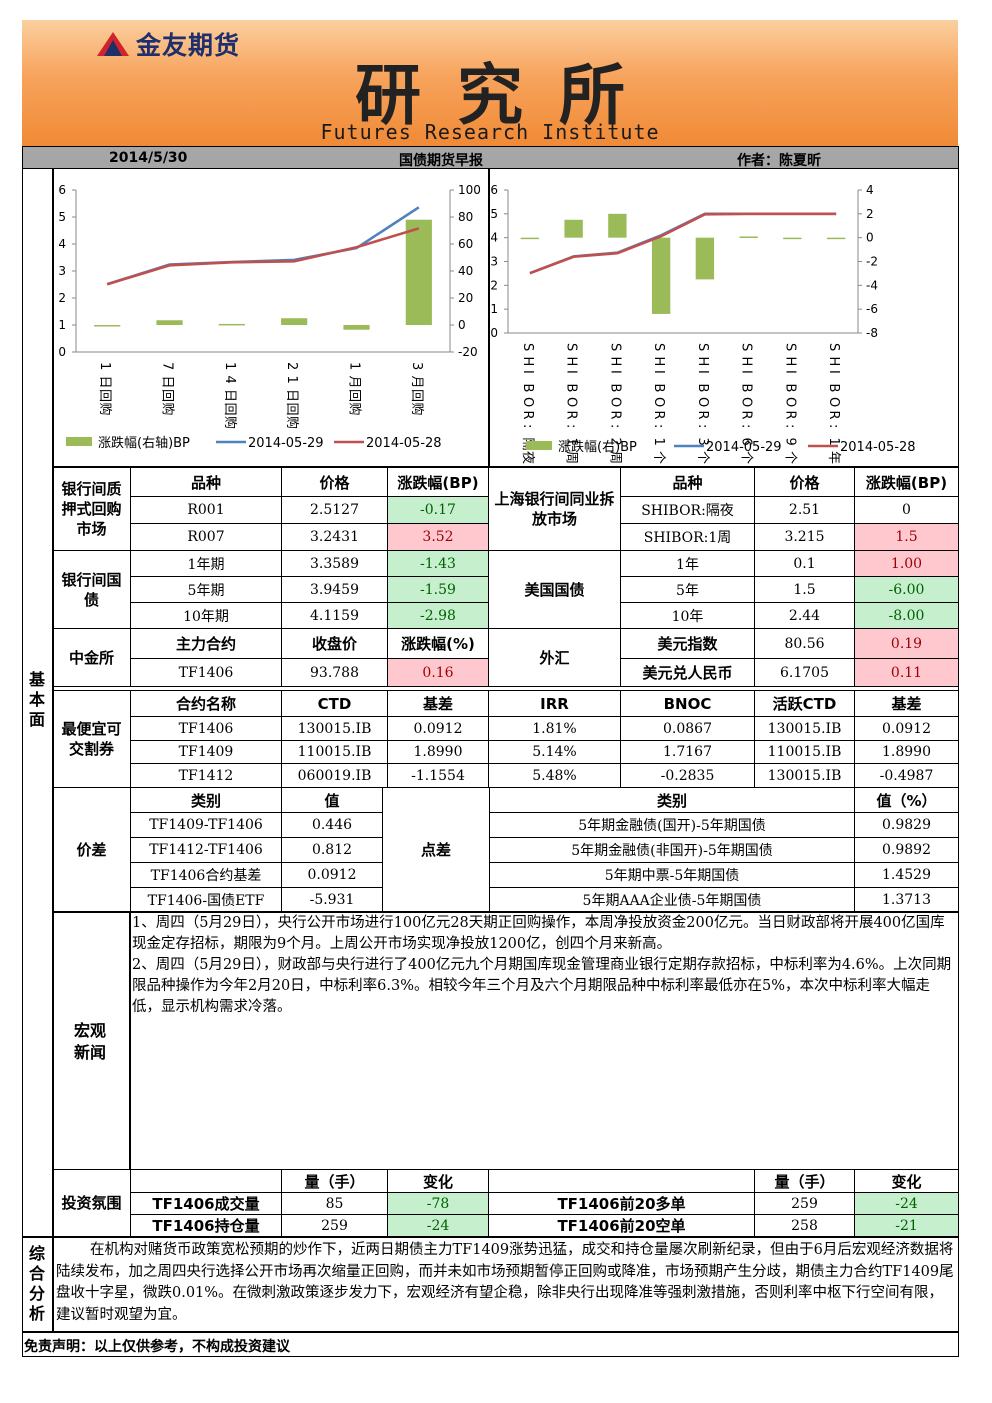 The image size is (992, 1403). I want to click on y2-tick-label: -2, so click(872, 262).